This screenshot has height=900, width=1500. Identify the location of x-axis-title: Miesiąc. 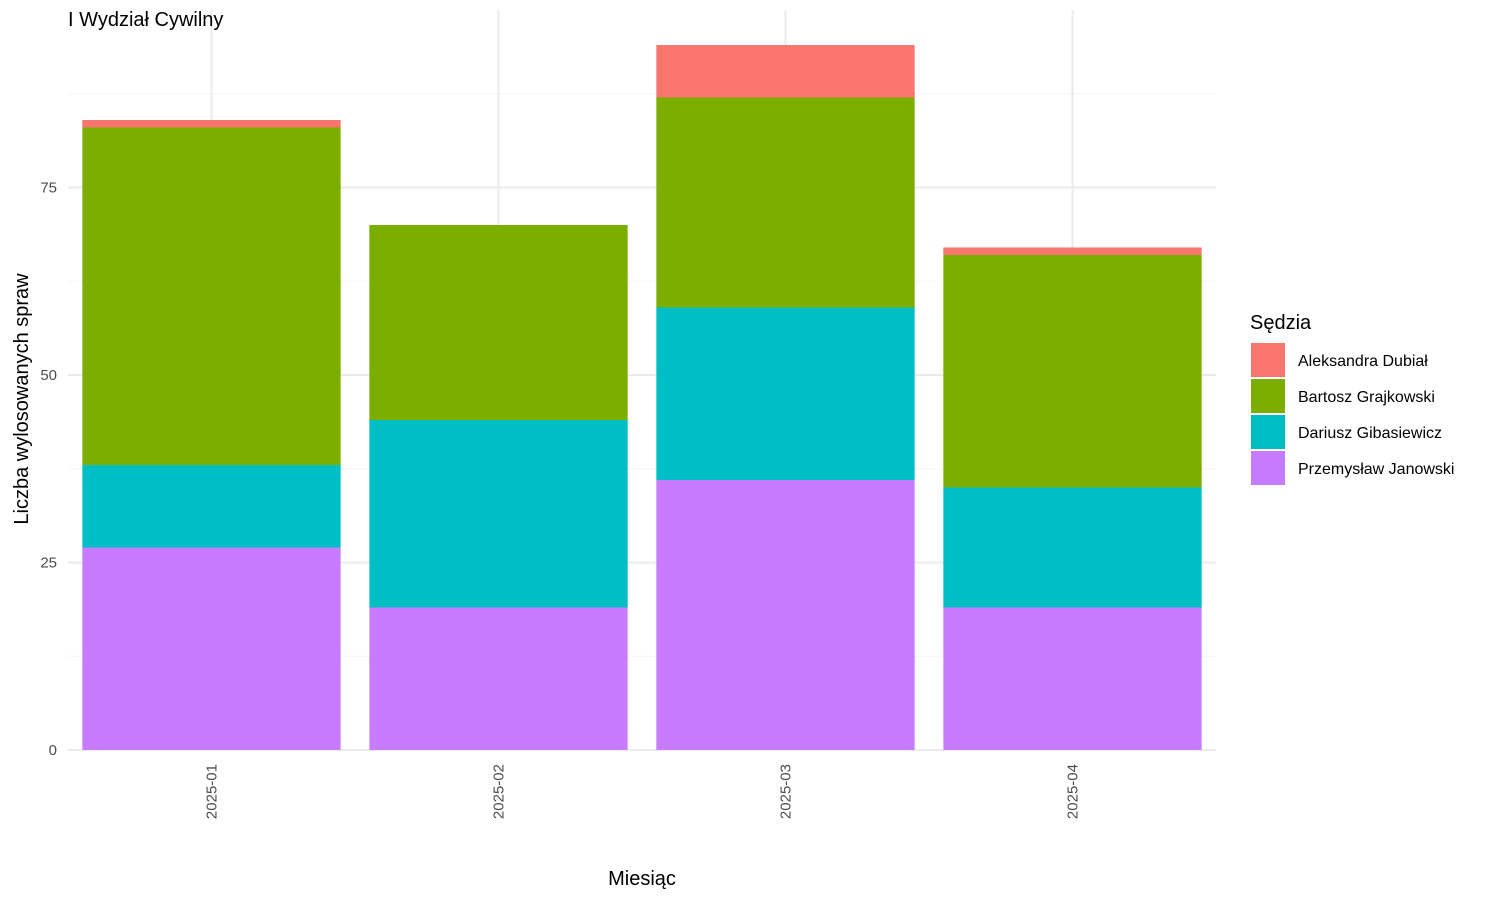
(642, 879).